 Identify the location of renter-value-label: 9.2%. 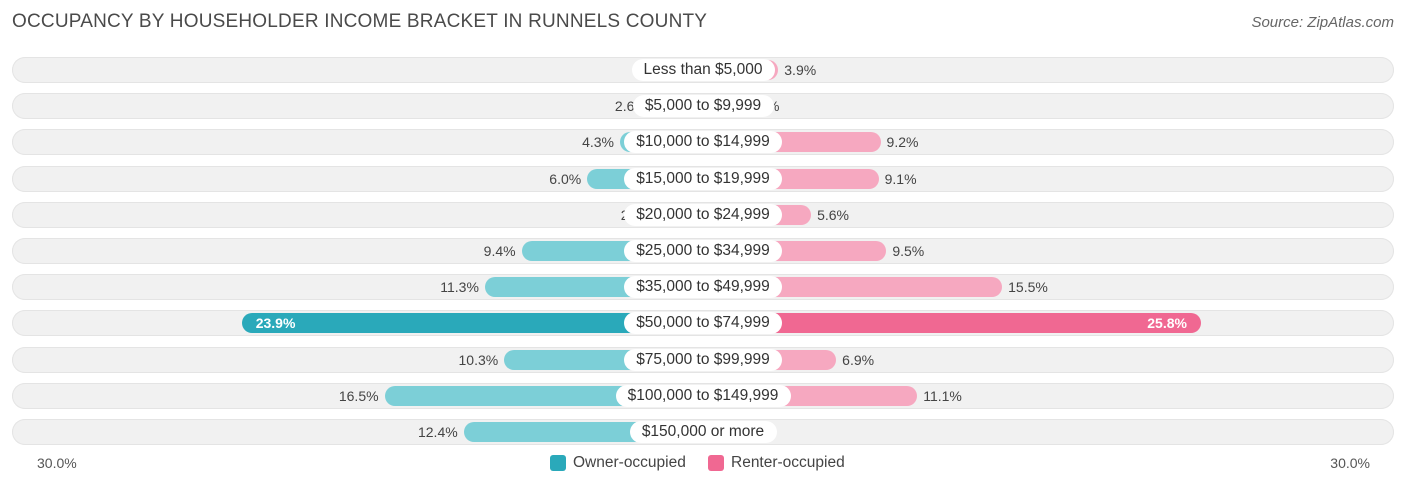
(902, 142).